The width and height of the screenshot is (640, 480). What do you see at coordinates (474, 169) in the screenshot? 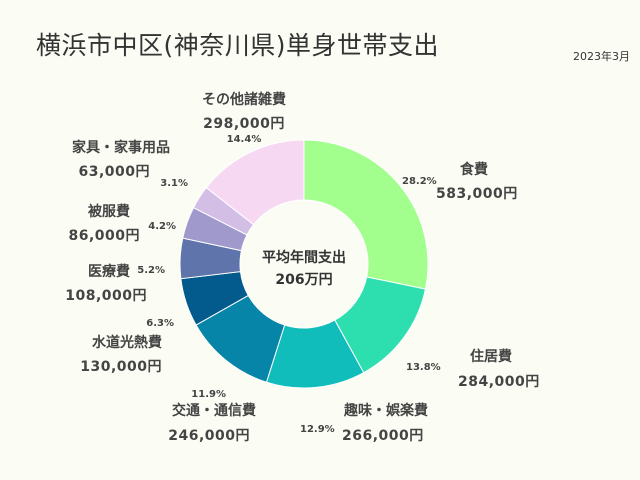
I see `slice-name-label: 食費` at bounding box center [474, 169].